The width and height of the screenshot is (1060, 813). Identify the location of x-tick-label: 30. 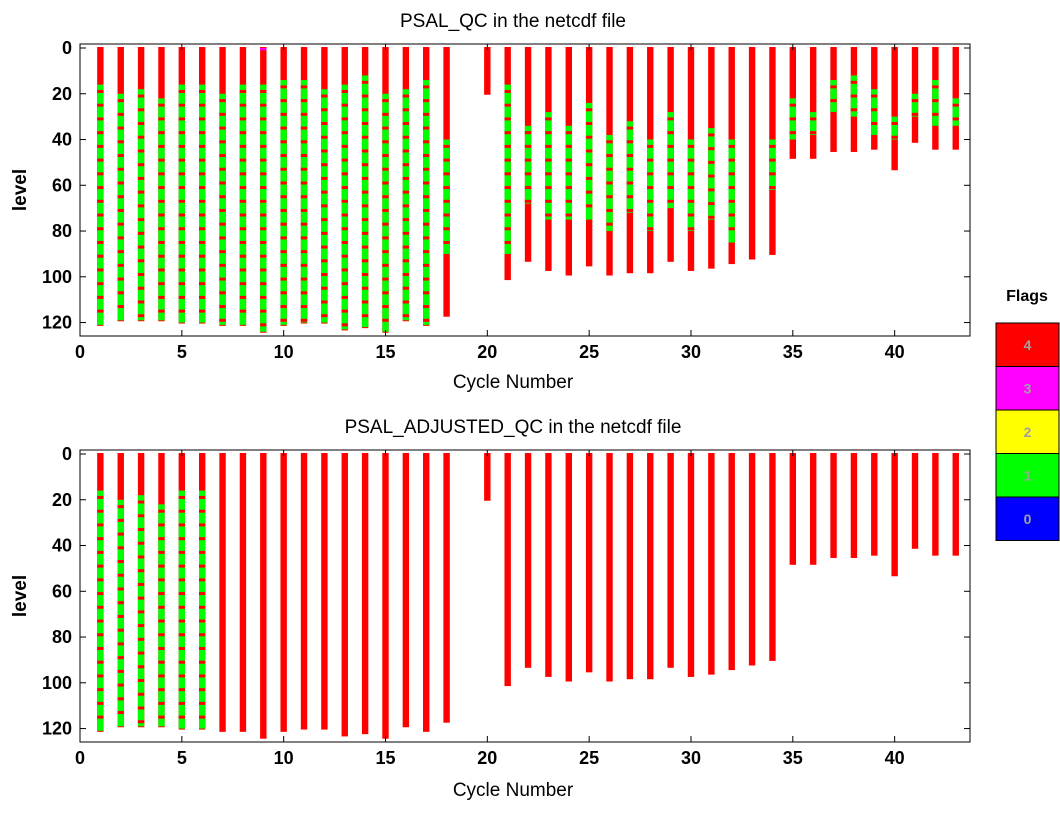
(691, 758).